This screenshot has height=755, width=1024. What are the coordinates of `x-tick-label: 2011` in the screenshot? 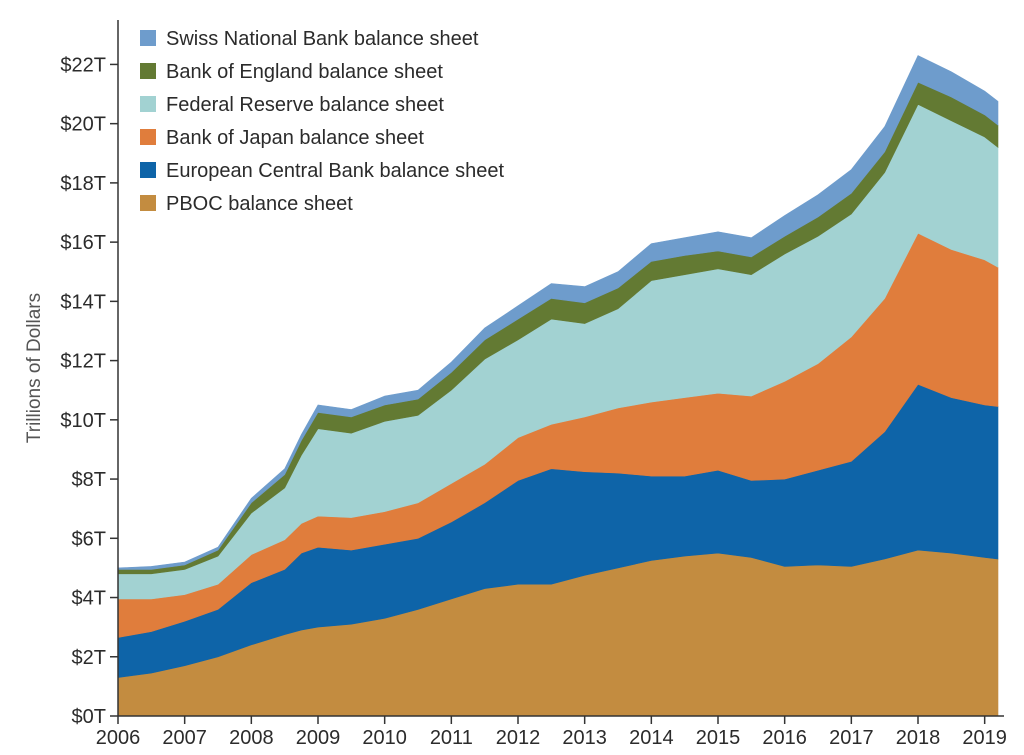 It's located at (451, 738).